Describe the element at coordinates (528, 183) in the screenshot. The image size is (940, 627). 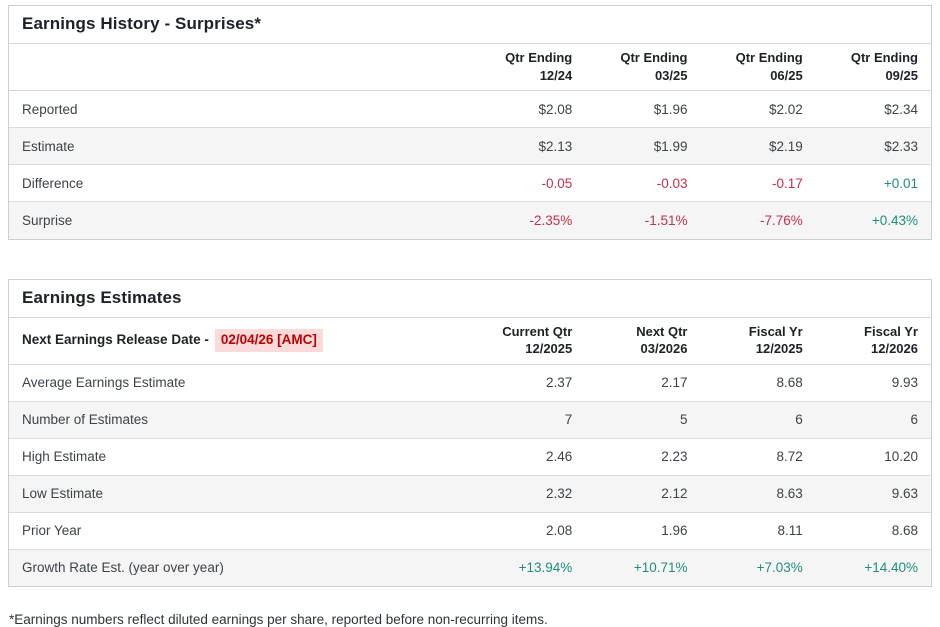
I see `cell-value-negative: -0.05` at that location.